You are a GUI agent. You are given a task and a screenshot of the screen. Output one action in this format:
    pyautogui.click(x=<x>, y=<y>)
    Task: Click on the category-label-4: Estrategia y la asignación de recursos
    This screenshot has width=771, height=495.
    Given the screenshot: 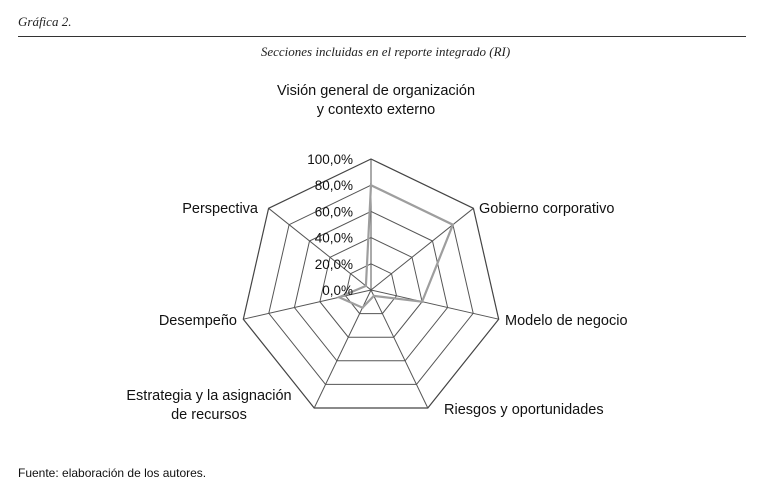 What is the action you would take?
    pyautogui.click(x=208, y=405)
    